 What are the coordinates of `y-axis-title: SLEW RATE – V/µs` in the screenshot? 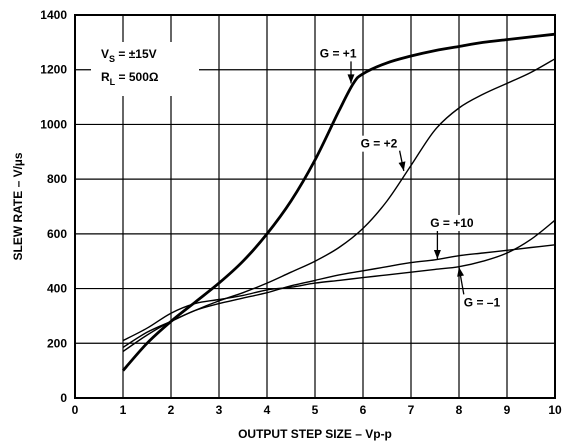 It's located at (18, 206).